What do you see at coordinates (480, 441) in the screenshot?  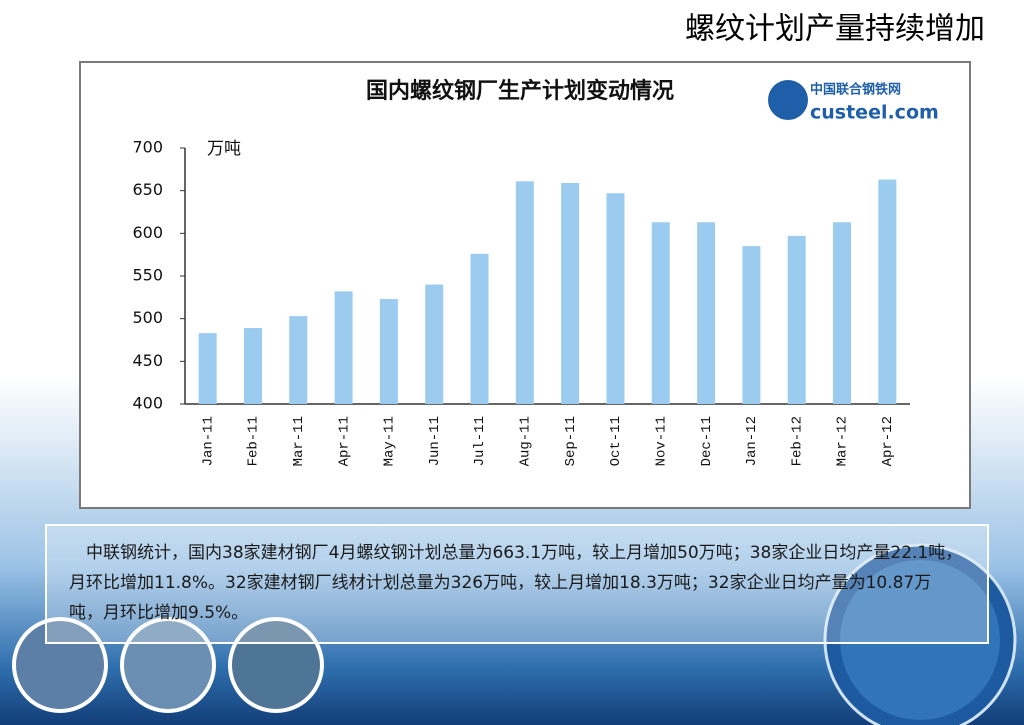 I see `x-tick-label: Jul-11` at bounding box center [480, 441].